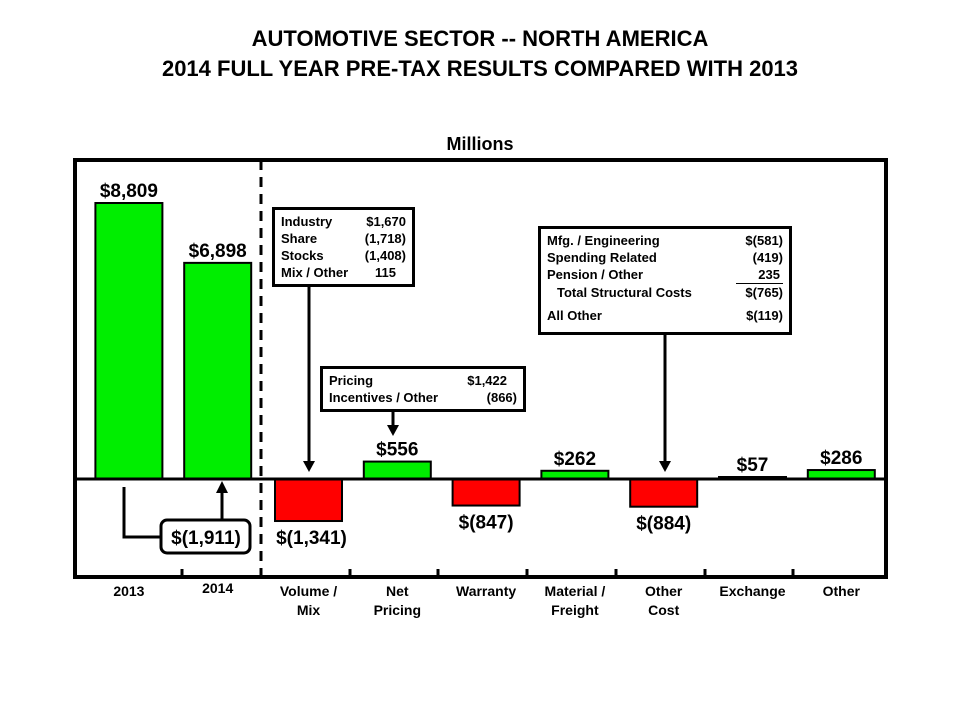 The width and height of the screenshot is (960, 720). Describe the element at coordinates (217, 588) in the screenshot. I see `x-tick-label: 2014` at that location.